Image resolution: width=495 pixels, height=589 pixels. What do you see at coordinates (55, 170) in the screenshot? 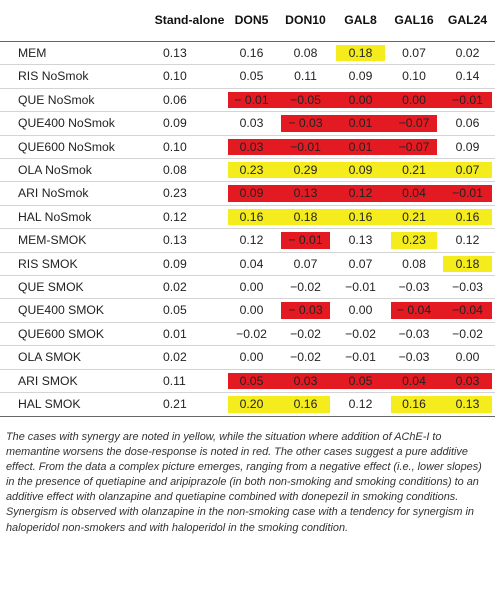
I see `row-label: OLA NoSmok` at bounding box center [55, 170].